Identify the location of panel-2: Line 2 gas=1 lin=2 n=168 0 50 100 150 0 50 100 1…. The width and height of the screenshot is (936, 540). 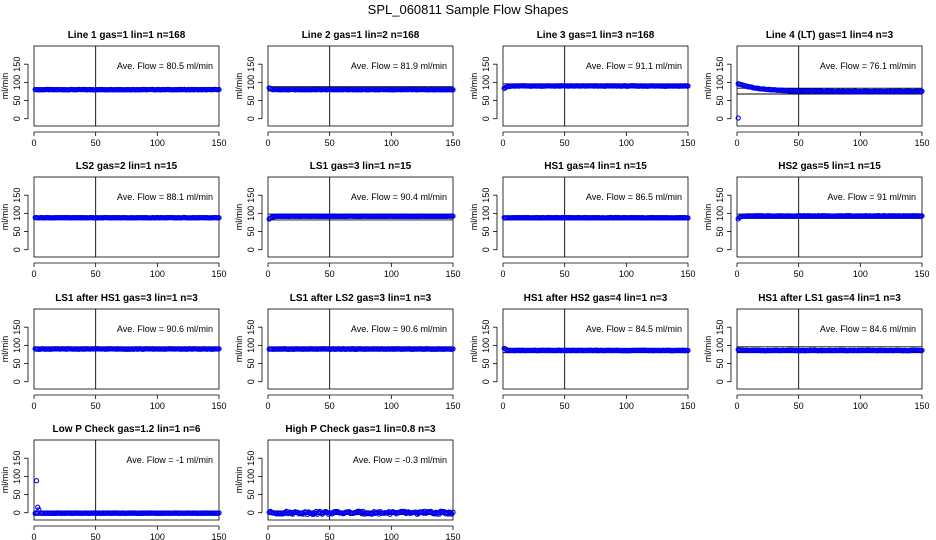
(347, 89).